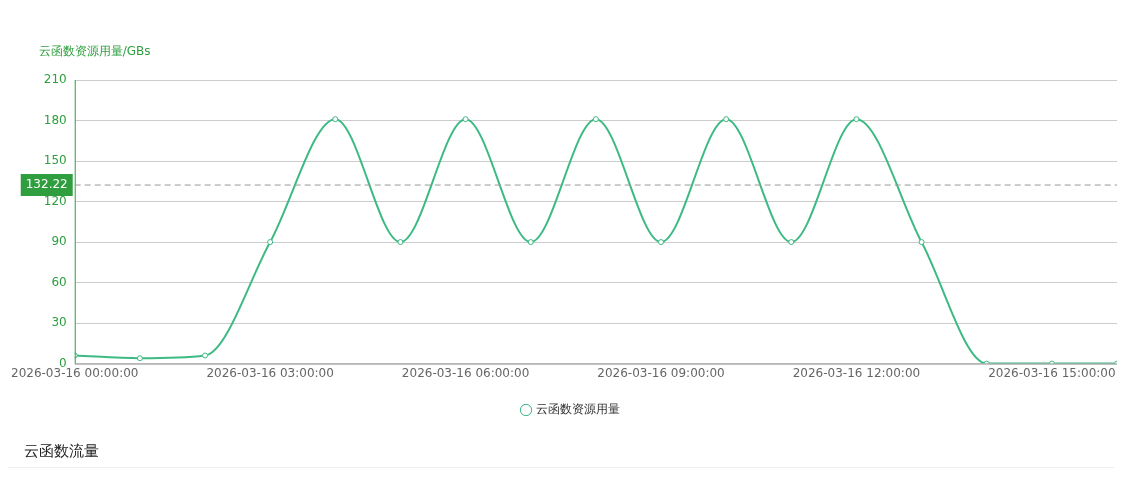 The image size is (1122, 483). I want to click on x-tick-label: 2026-03-16 03:00:00, so click(270, 372).